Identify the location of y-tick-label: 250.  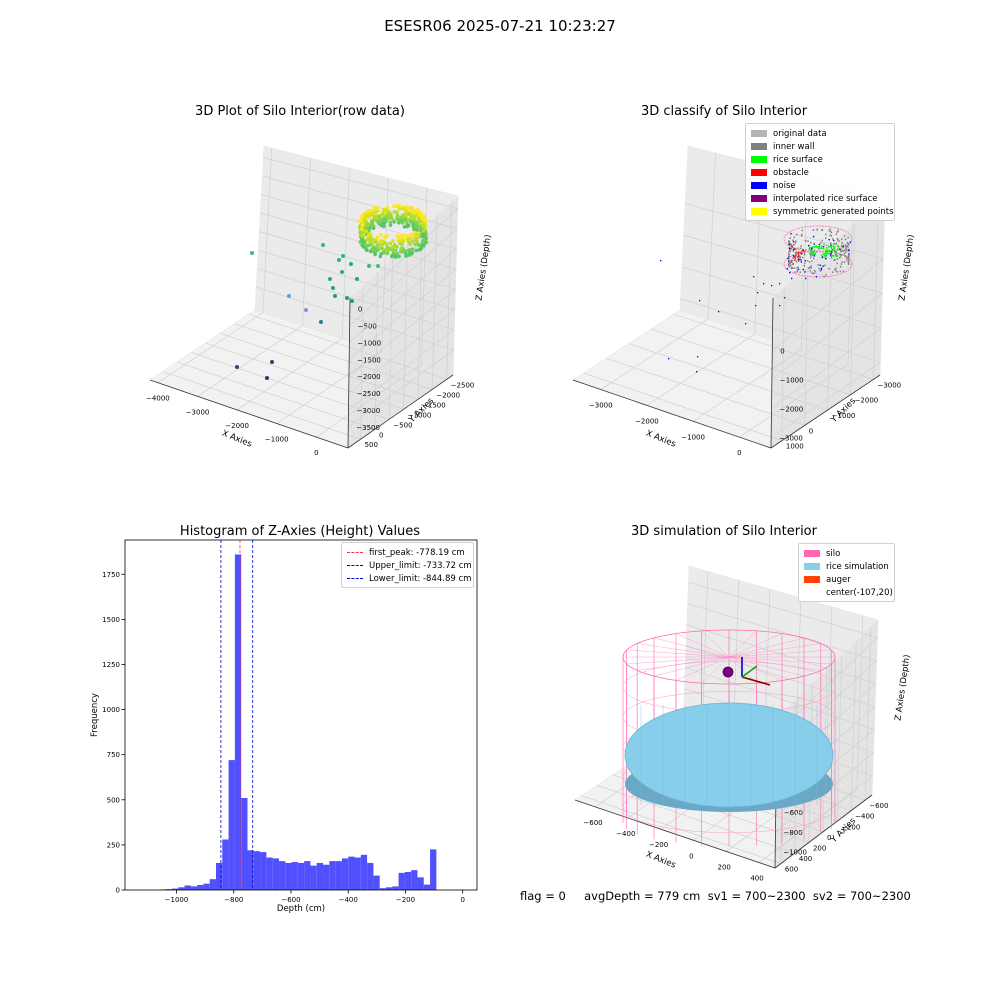
(113, 845).